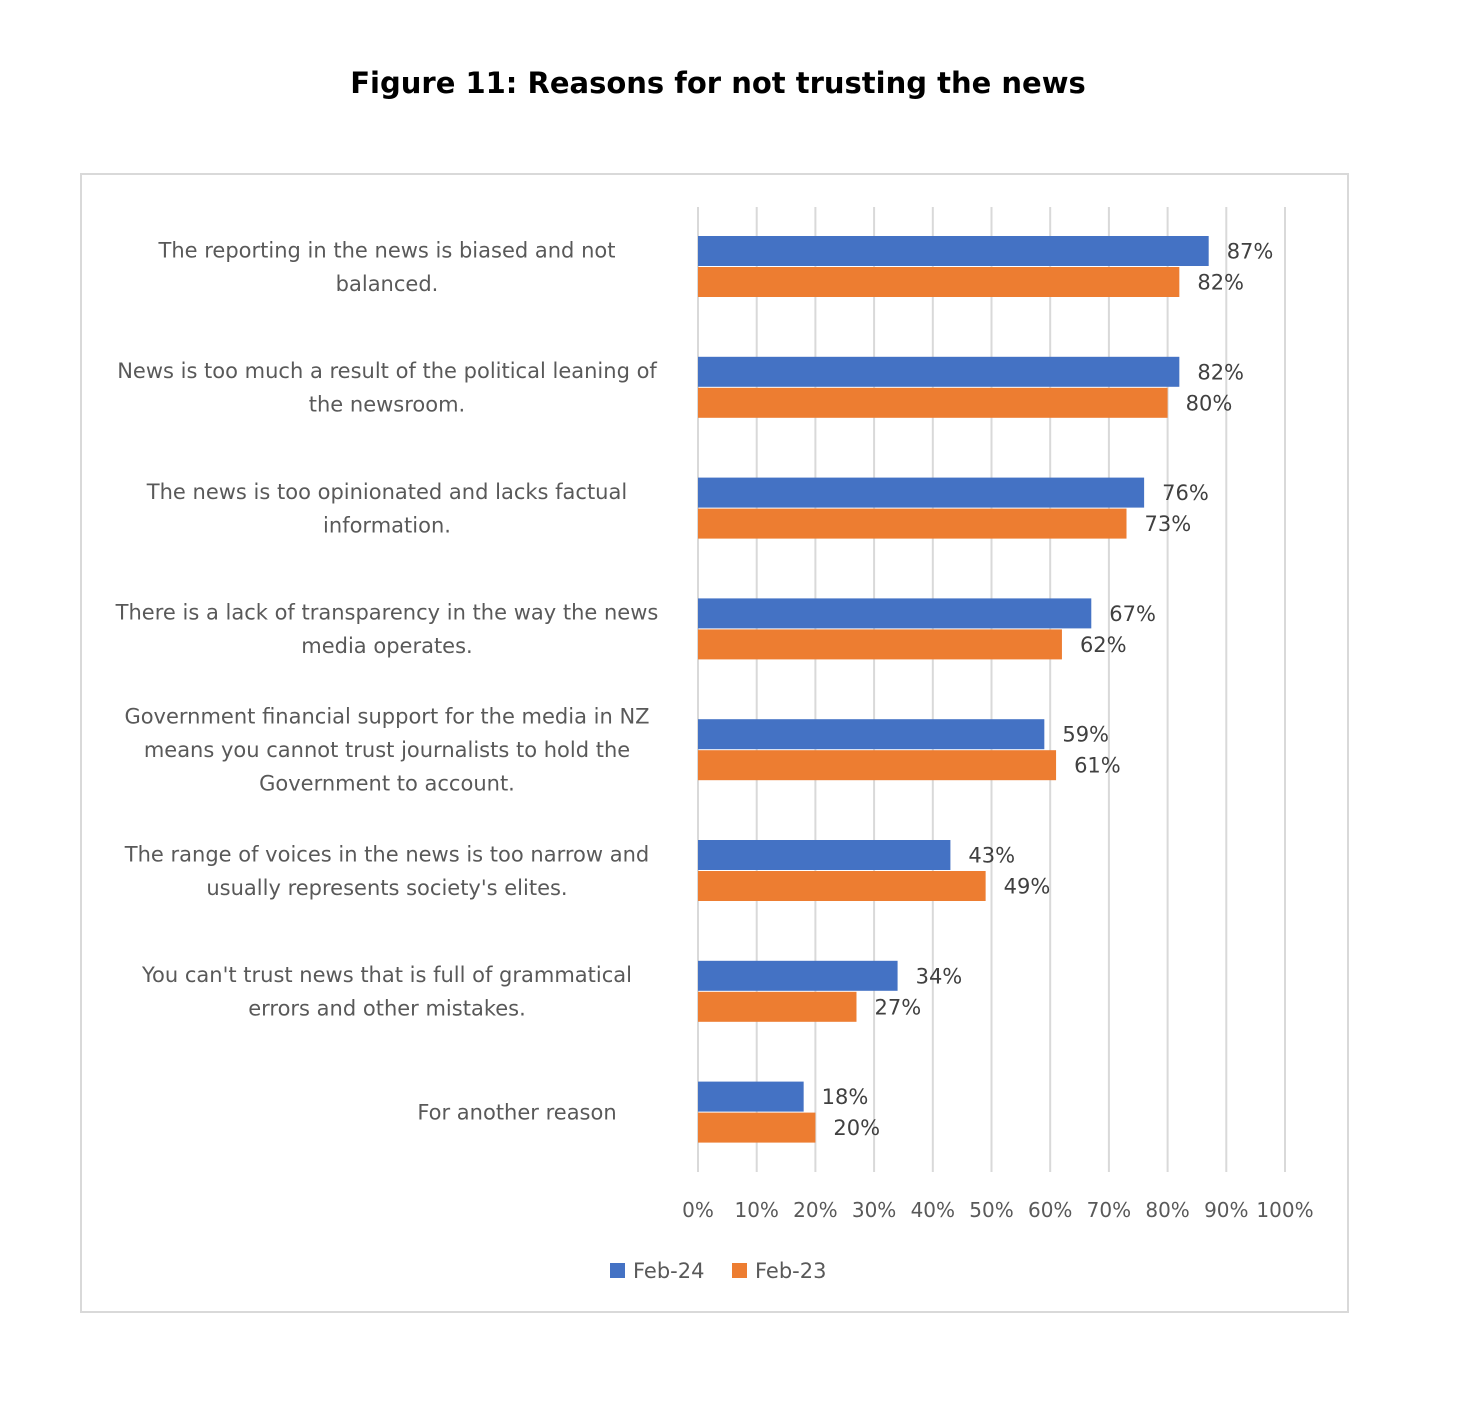 The height and width of the screenshot is (1416, 1484). What do you see at coordinates (1103, 645) in the screenshot?
I see `data-label: 62%` at bounding box center [1103, 645].